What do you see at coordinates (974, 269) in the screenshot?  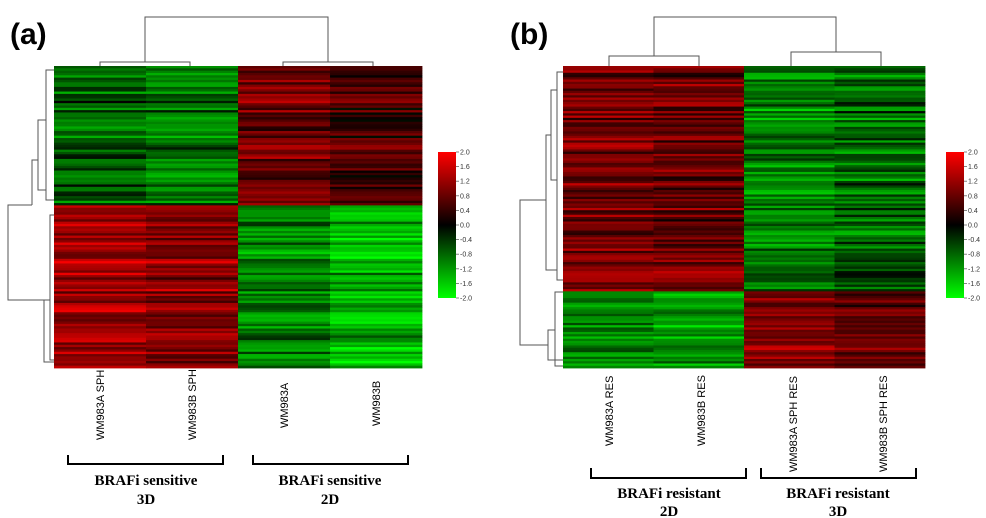 I see `panel-b-scale-tick-label: -1.2` at bounding box center [974, 269].